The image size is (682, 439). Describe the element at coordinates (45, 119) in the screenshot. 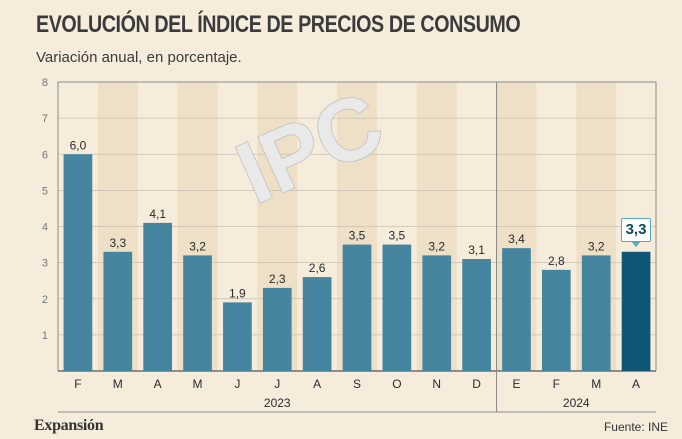

I see `y-tick-label: 7` at that location.